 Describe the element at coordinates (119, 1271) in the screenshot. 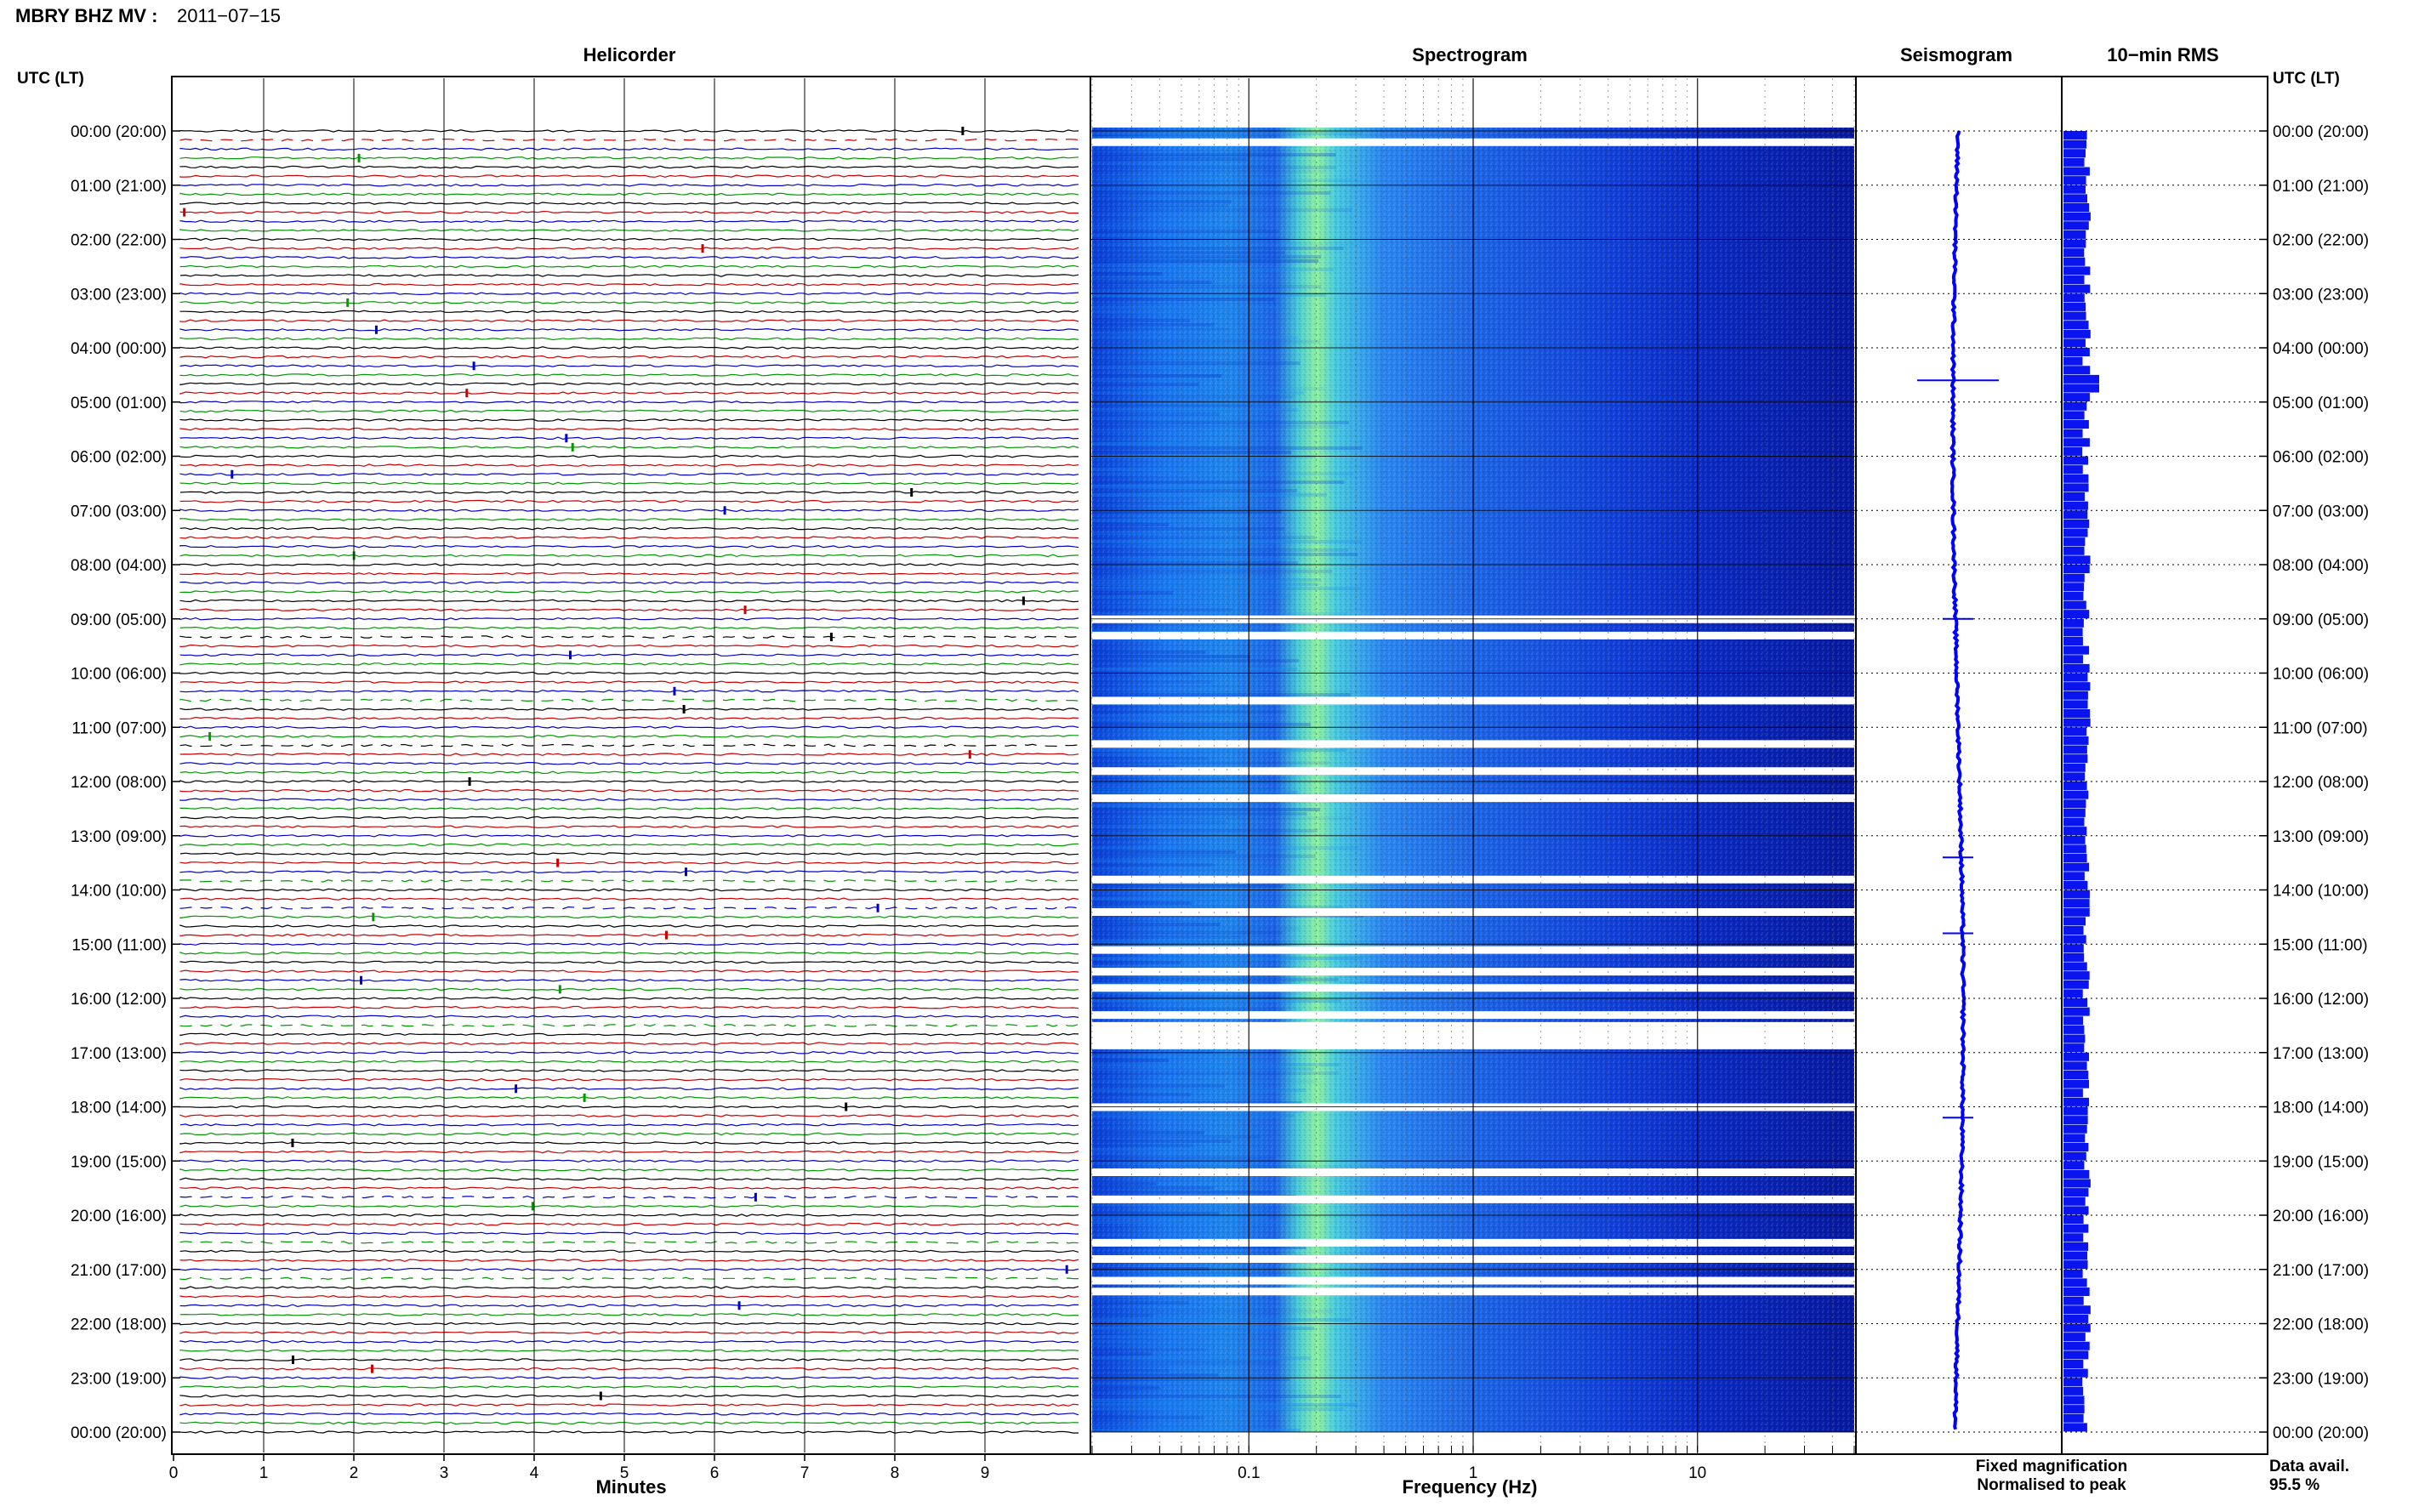

I see `y-tick-label-left: 21:00 (17:00)` at that location.